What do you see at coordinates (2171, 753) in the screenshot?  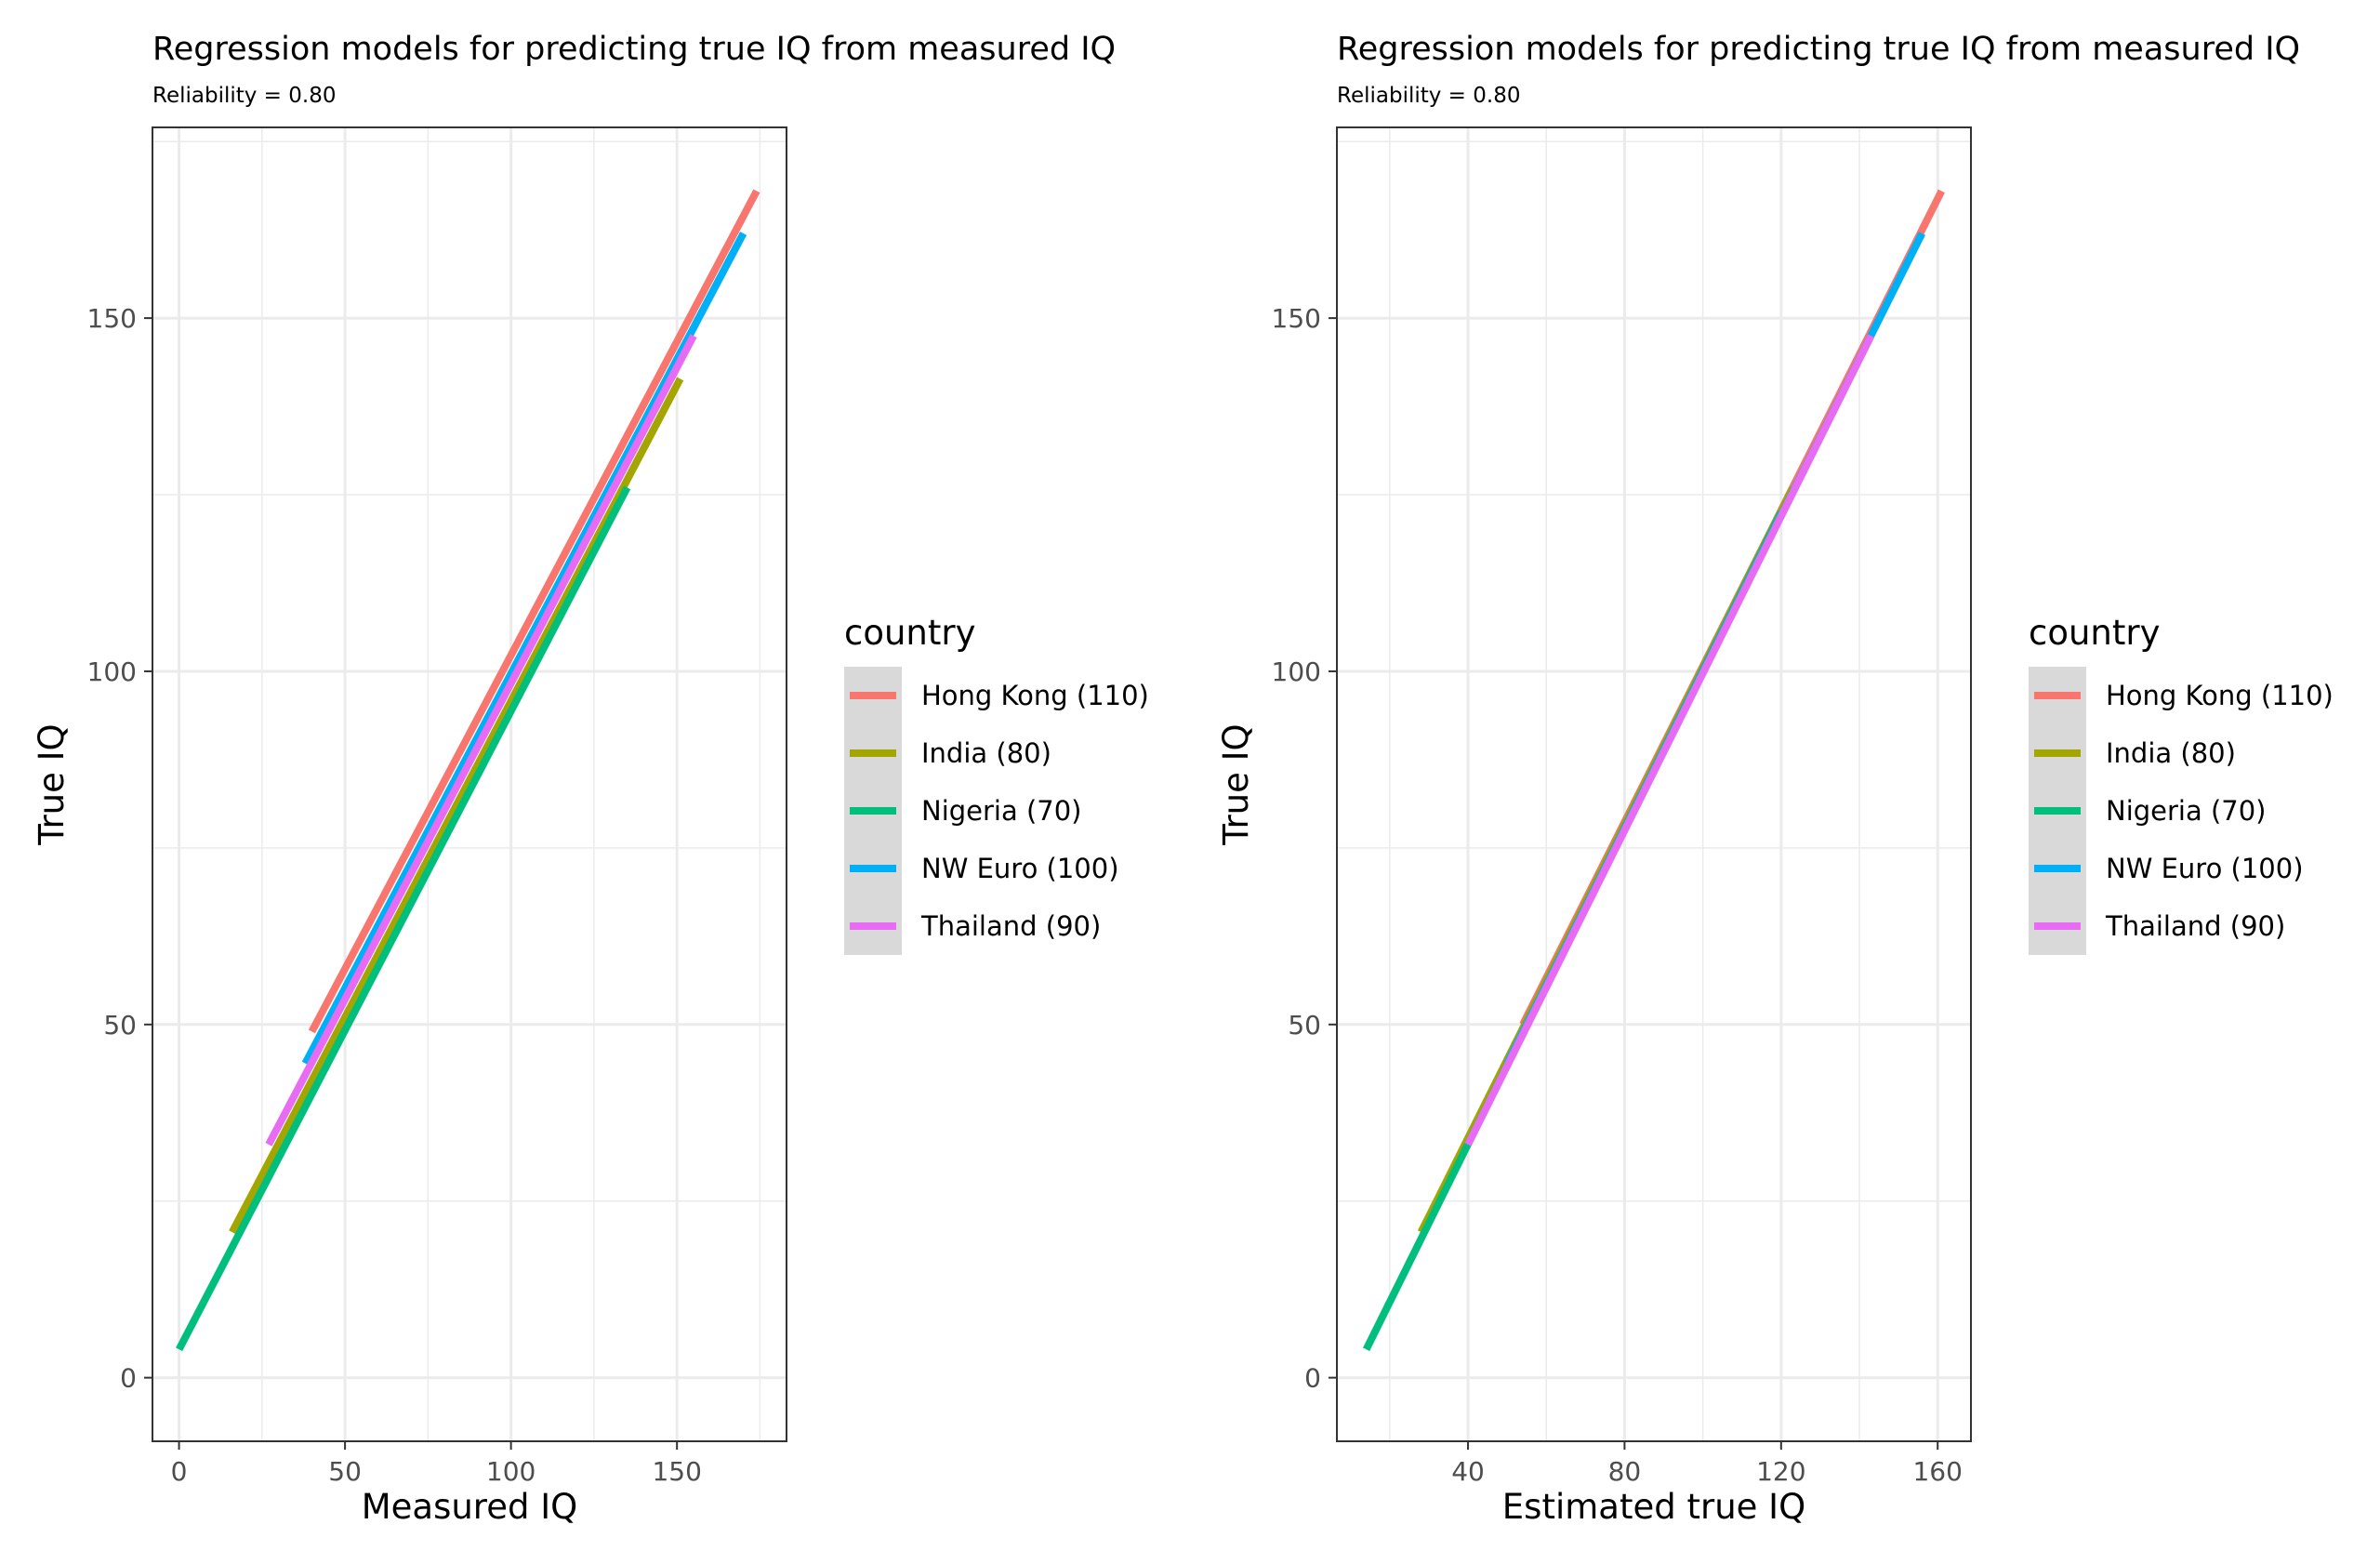 I see `panel-2-legend-label: India (80)` at bounding box center [2171, 753].